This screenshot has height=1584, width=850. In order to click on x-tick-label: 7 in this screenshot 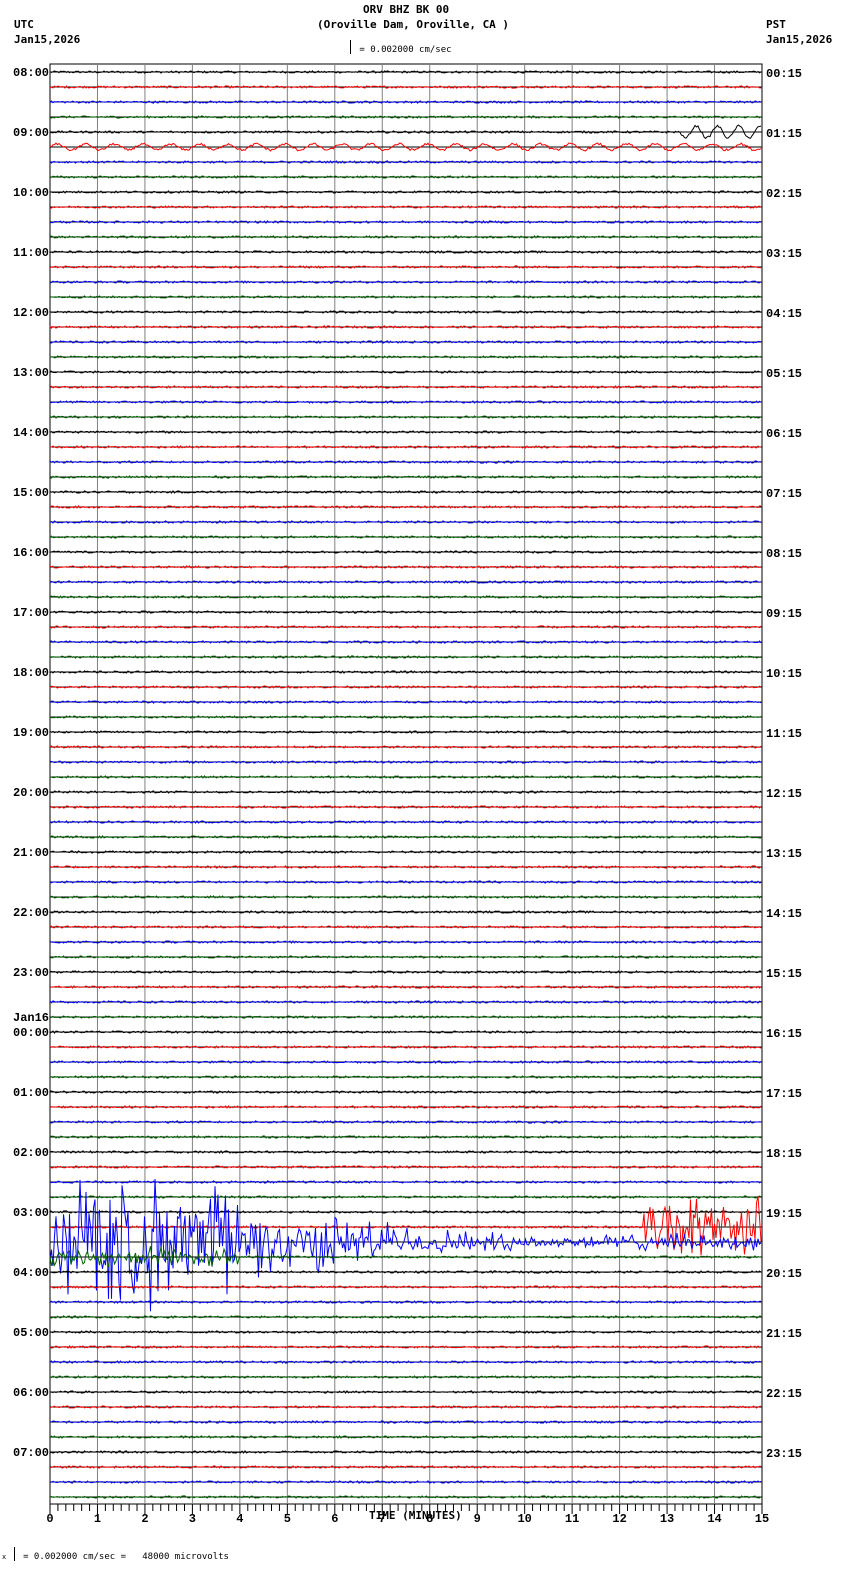, I will do `click(382, 1519)`.